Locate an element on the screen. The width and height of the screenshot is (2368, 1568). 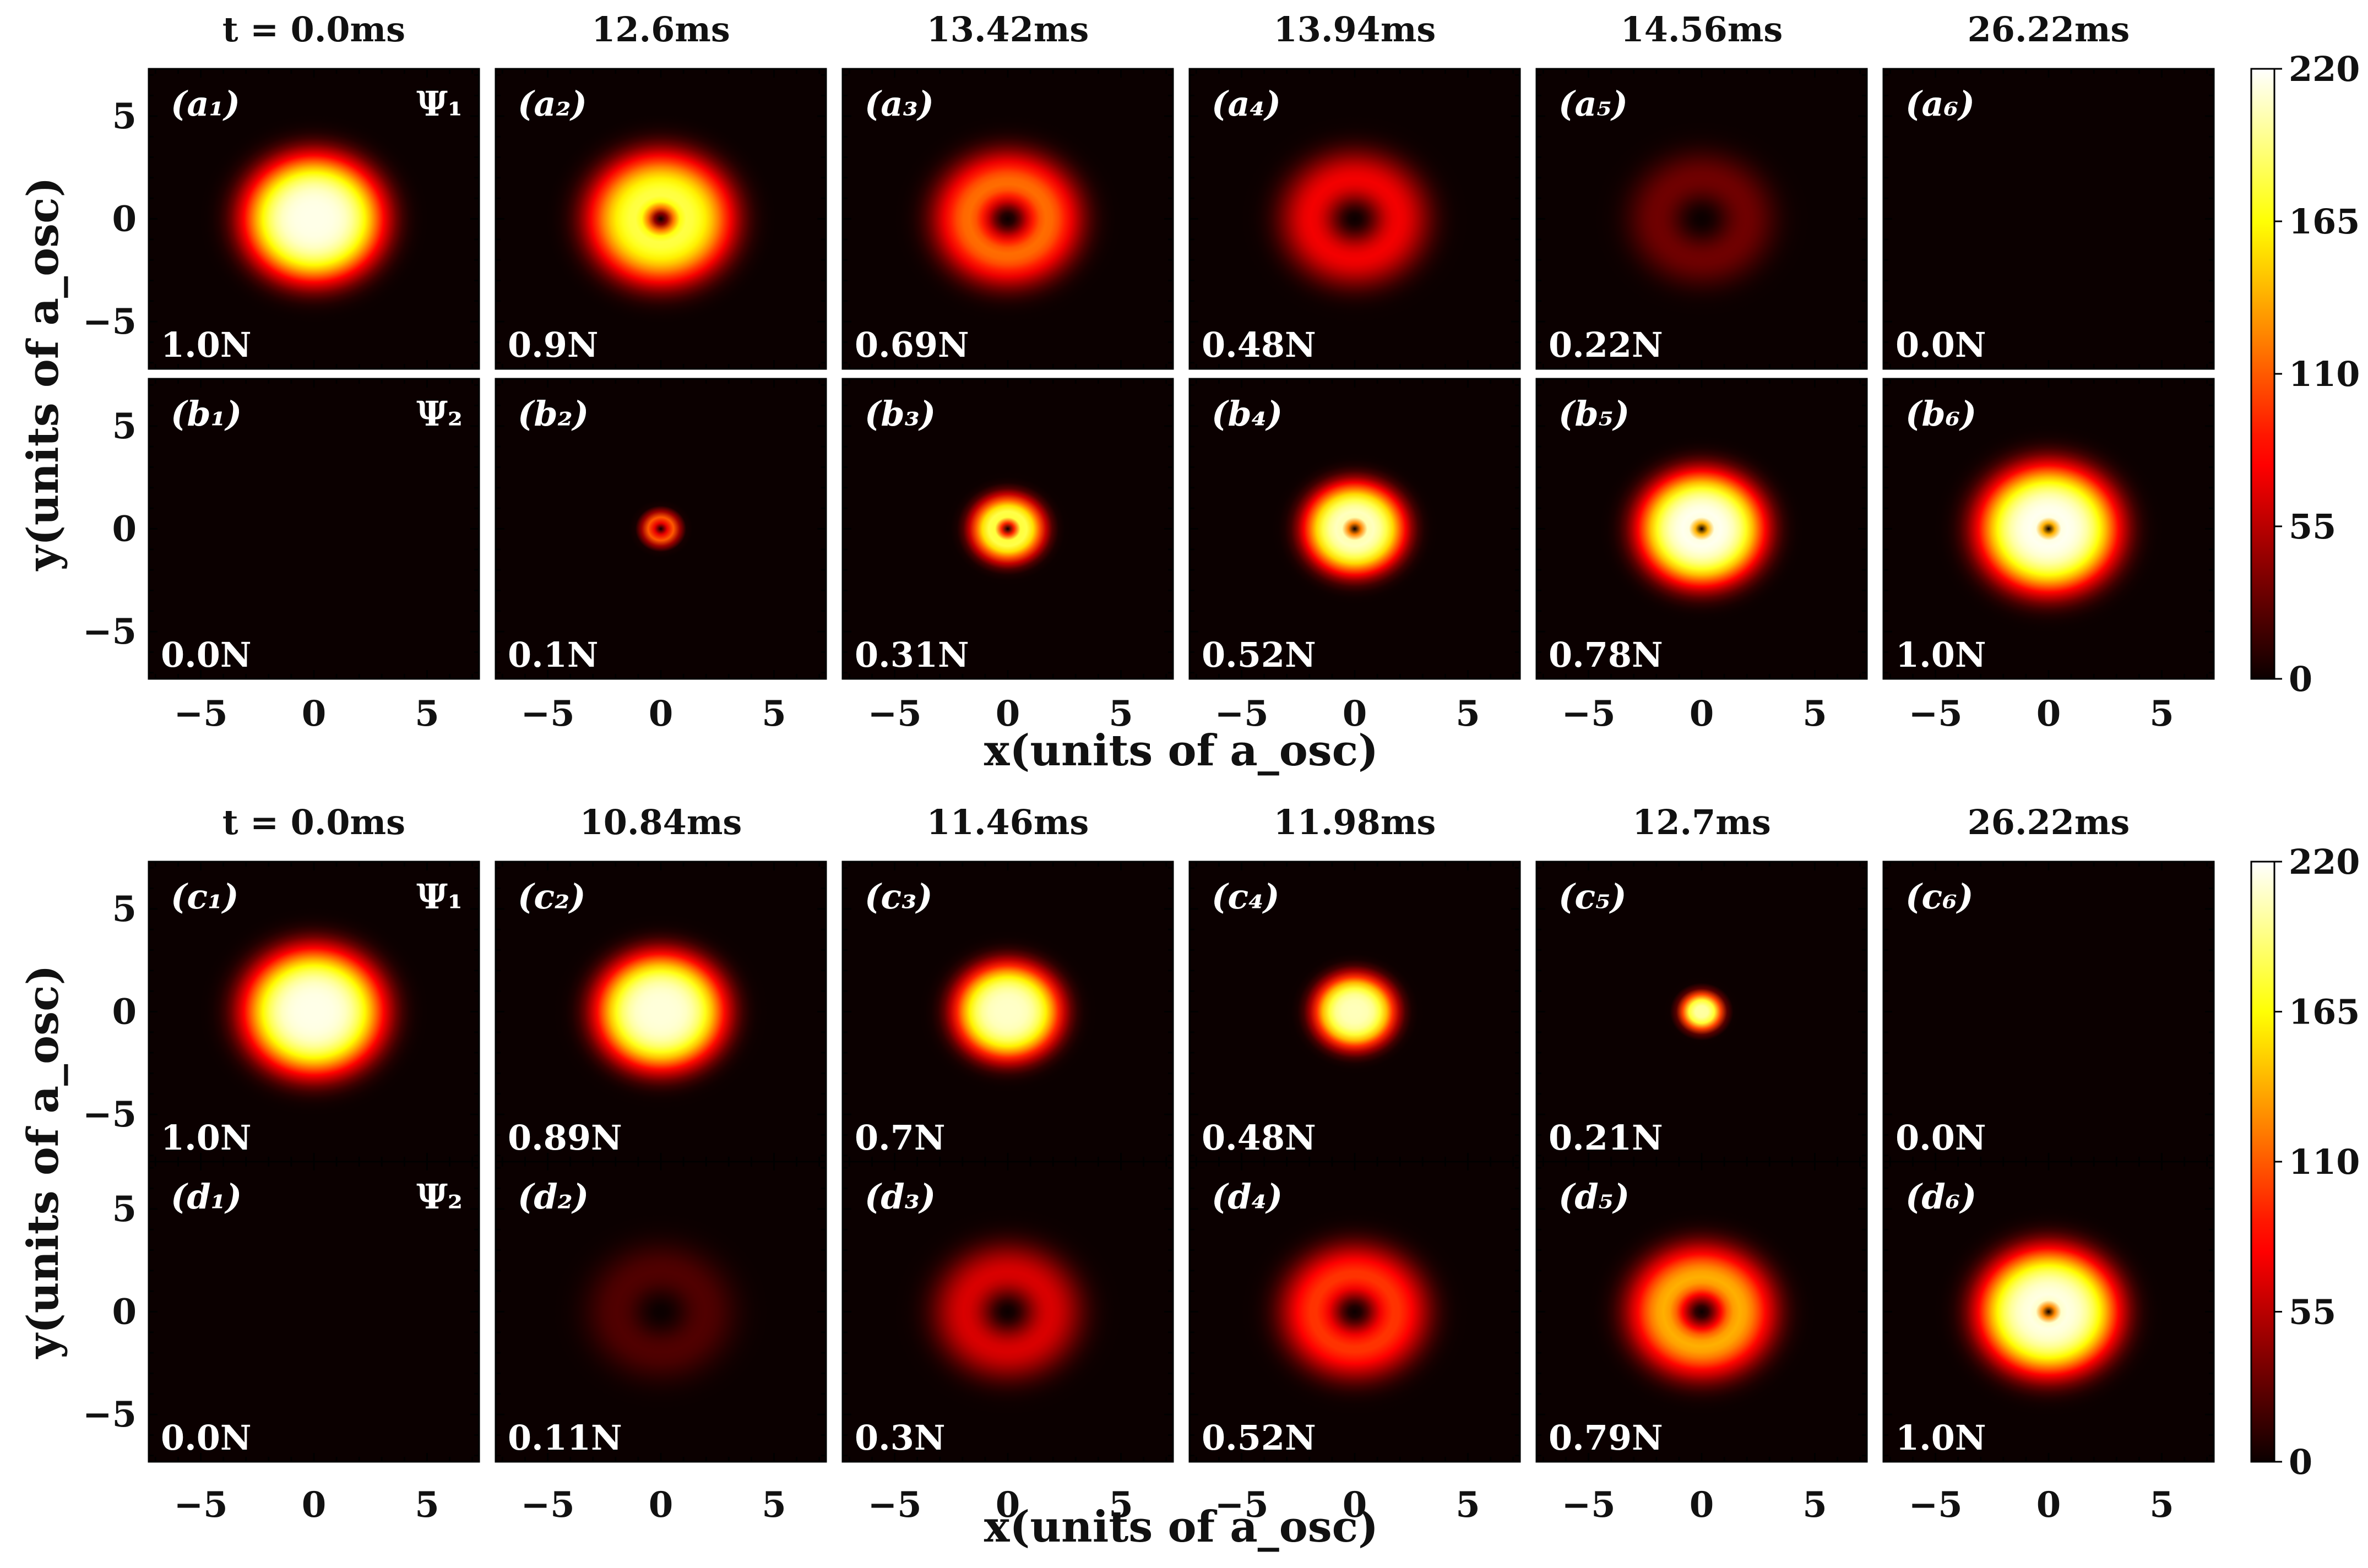
panel-label: (a₁) is located at coordinates (205, 104).